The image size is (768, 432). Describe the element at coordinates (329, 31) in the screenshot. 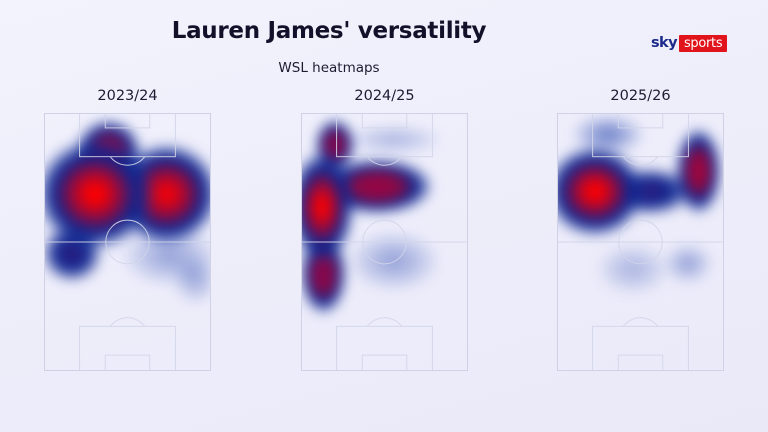

I see `chart-title: Lauren James' versatility` at that location.